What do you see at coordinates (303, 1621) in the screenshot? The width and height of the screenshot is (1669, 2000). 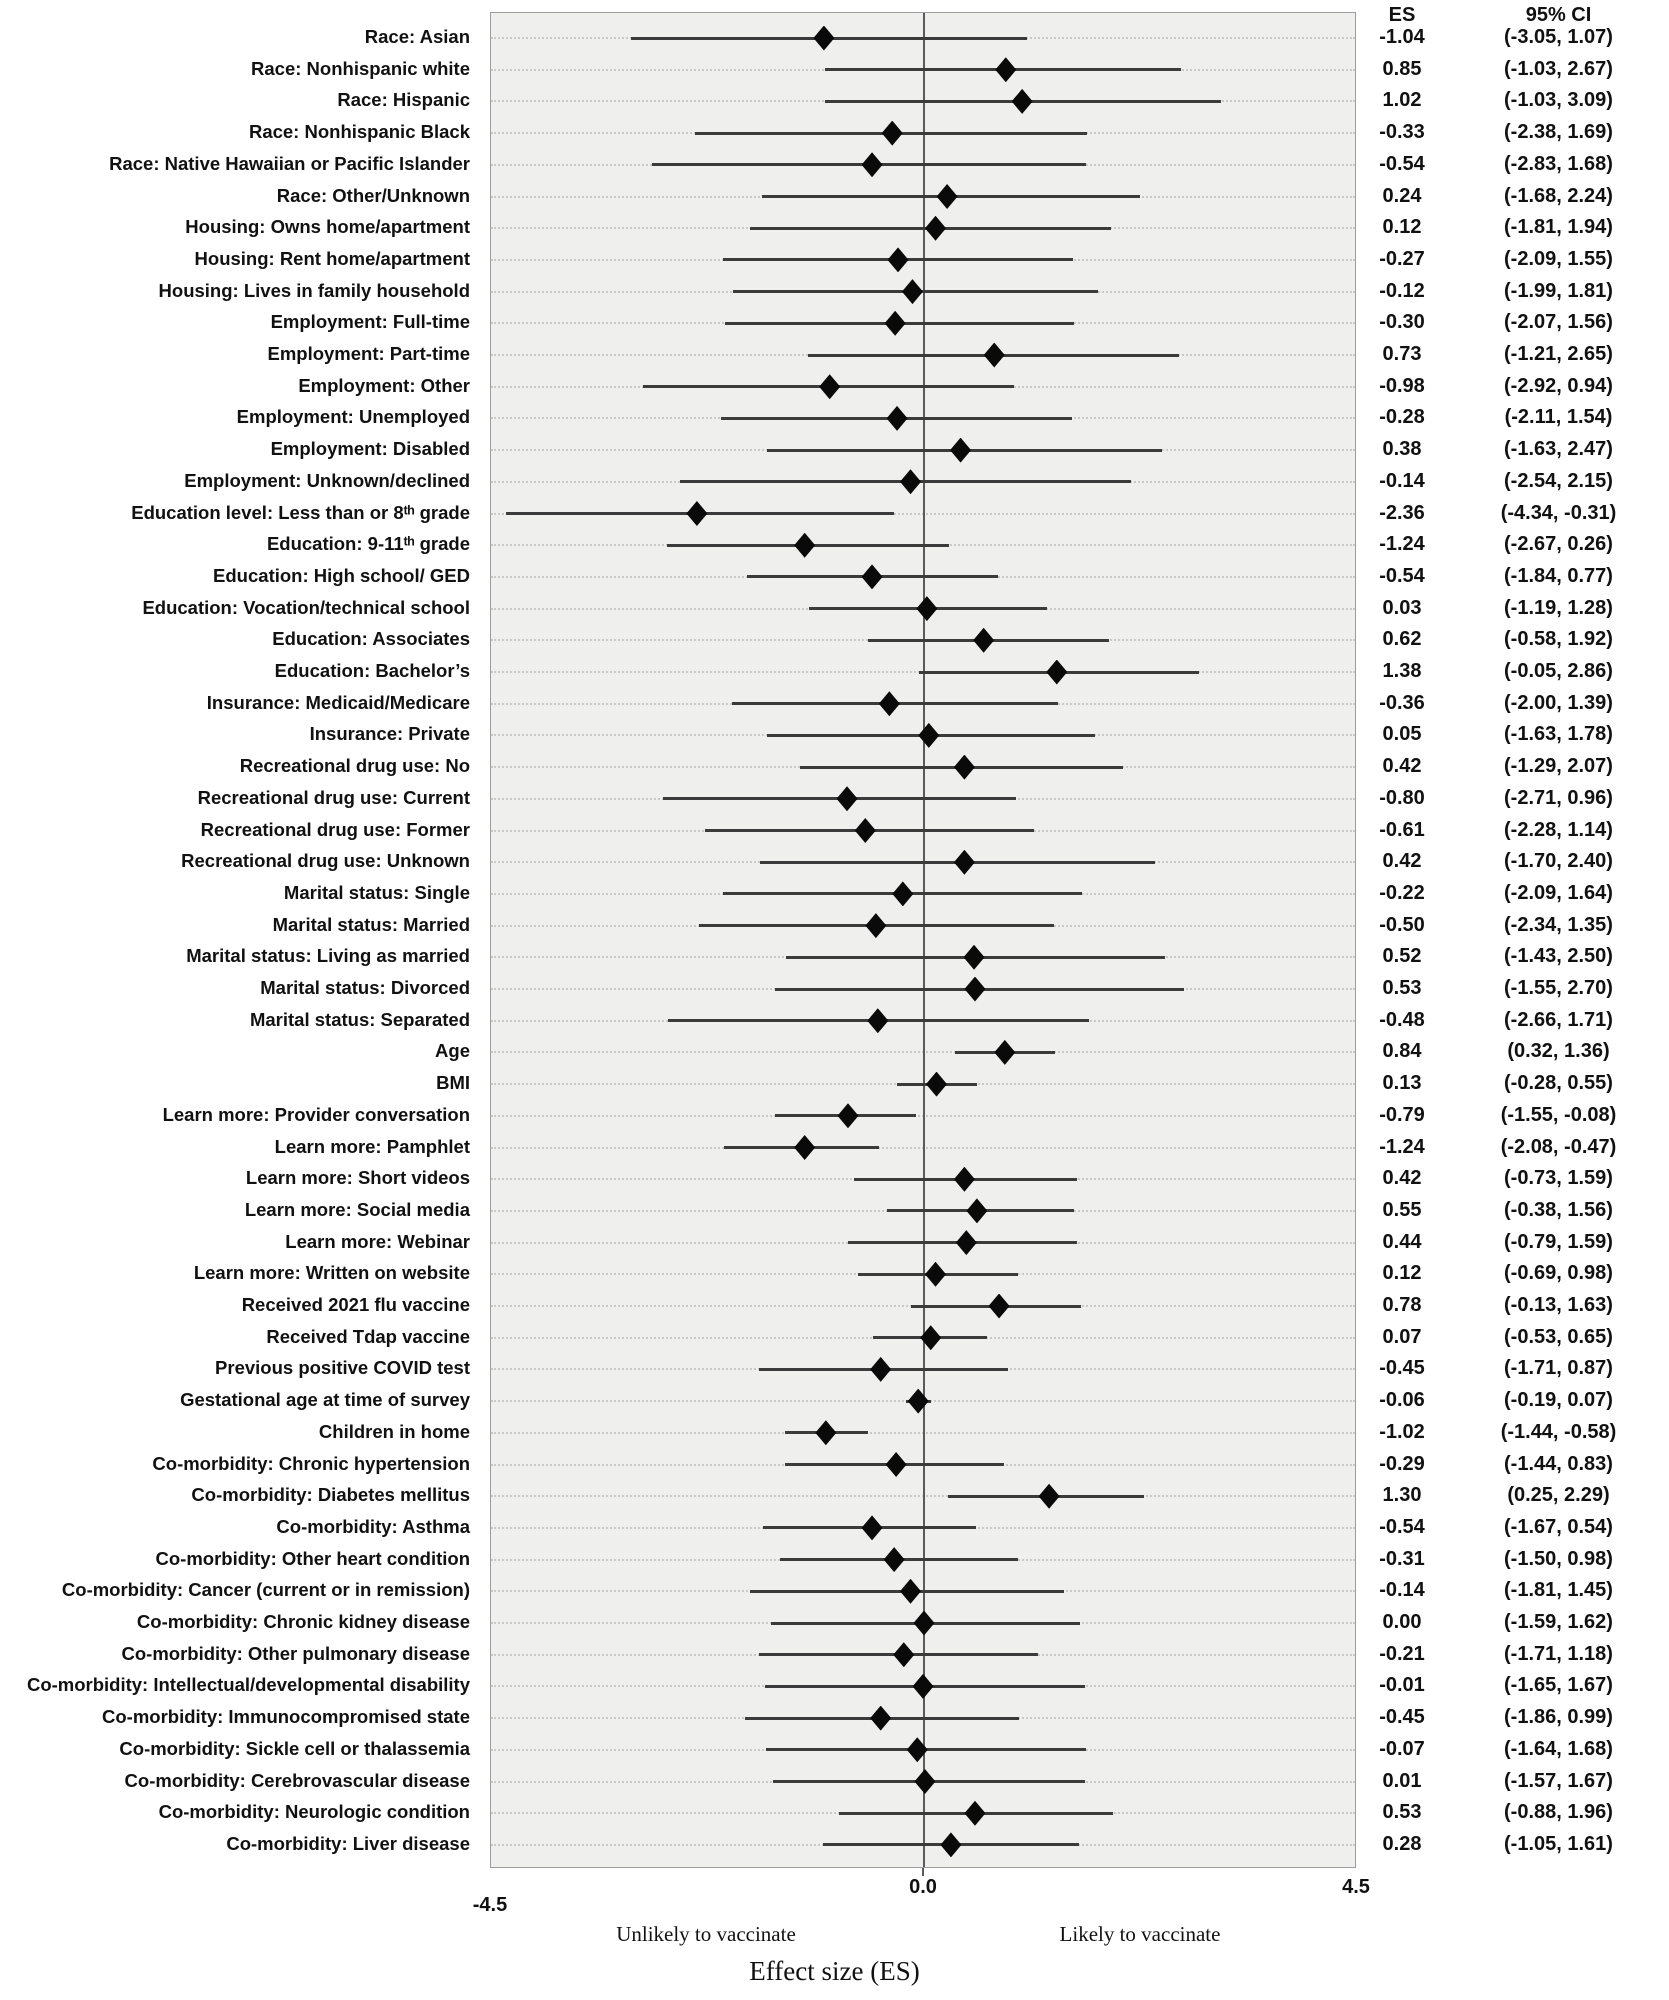 I see `row-label: Co-morbidity: Chronic kidney disease` at bounding box center [303, 1621].